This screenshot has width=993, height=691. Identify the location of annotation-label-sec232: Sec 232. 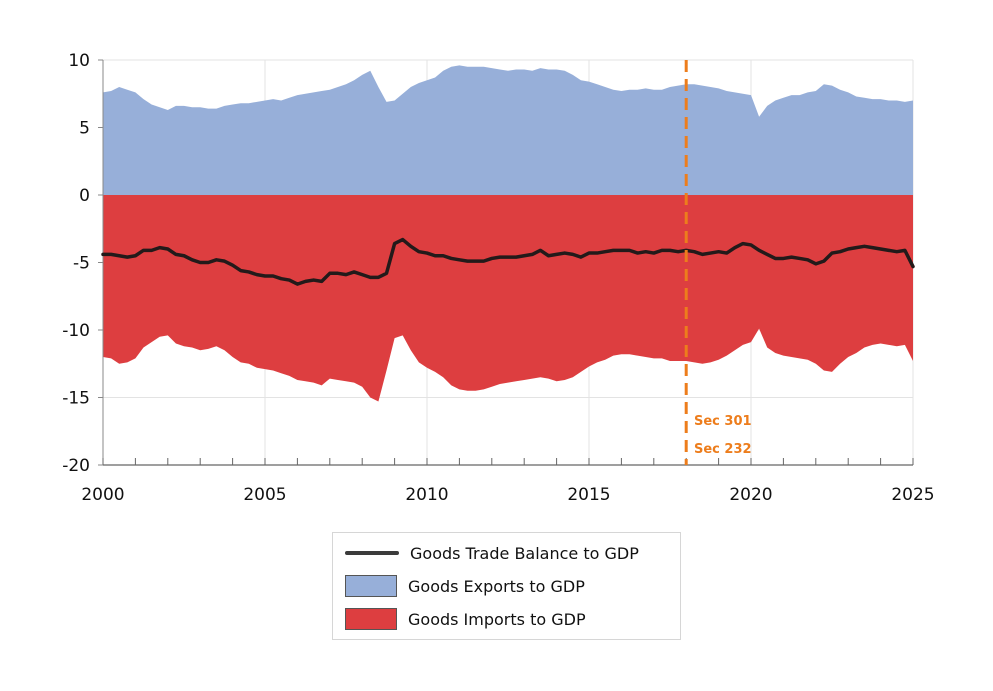
(723, 449).